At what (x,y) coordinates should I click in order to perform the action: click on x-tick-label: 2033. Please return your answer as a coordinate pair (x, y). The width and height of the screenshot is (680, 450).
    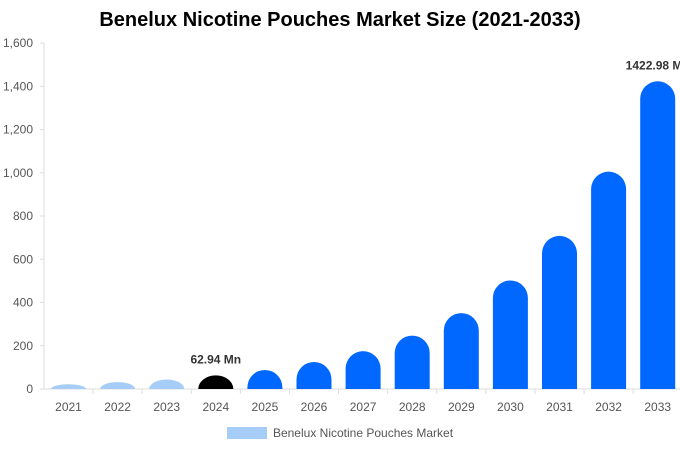
    Looking at the image, I should click on (657, 407).